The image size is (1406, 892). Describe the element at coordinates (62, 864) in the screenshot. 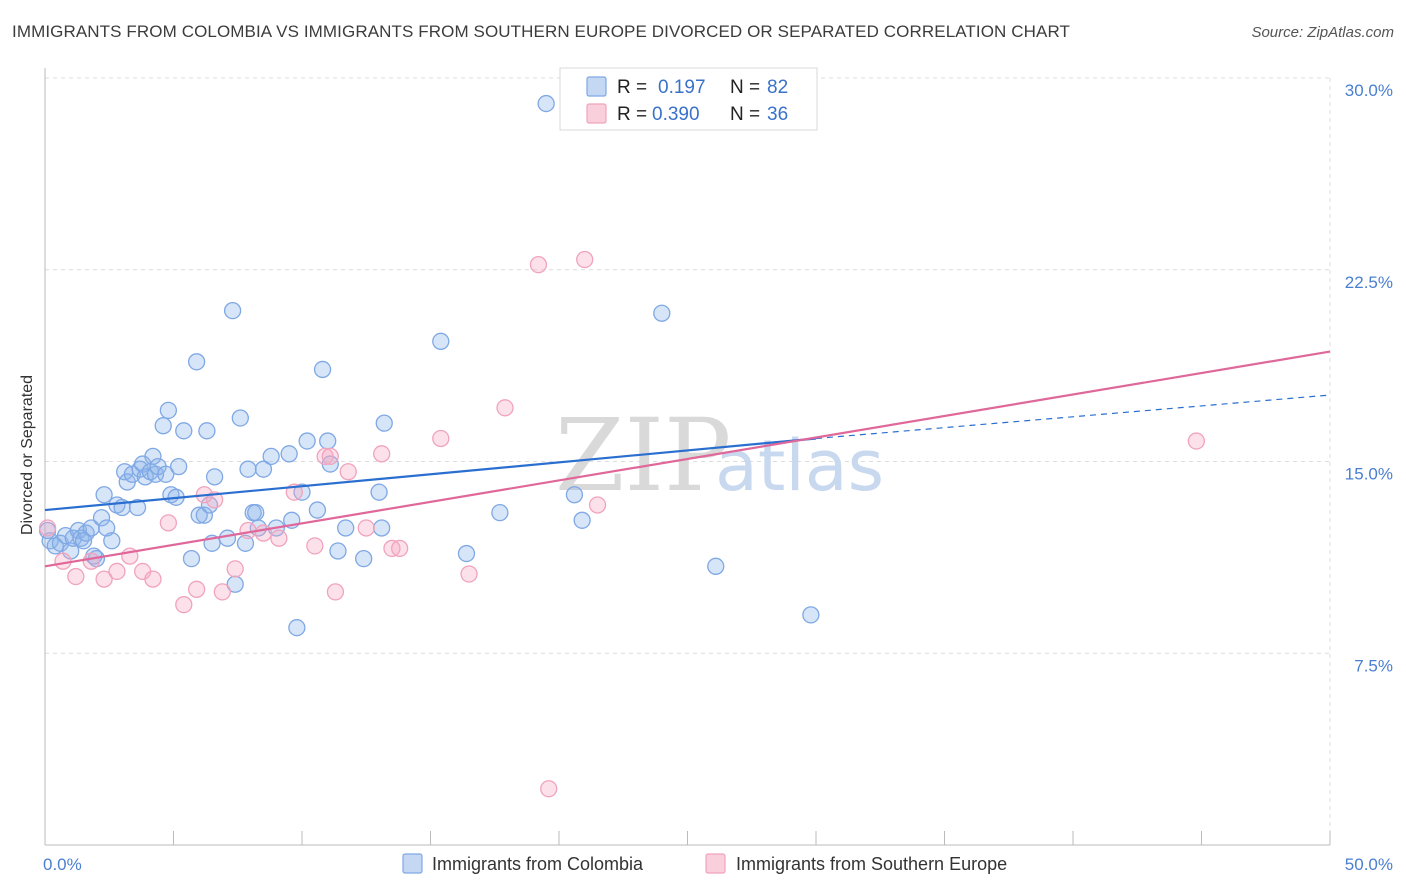

I see `x-tick-label: 0.0%` at that location.